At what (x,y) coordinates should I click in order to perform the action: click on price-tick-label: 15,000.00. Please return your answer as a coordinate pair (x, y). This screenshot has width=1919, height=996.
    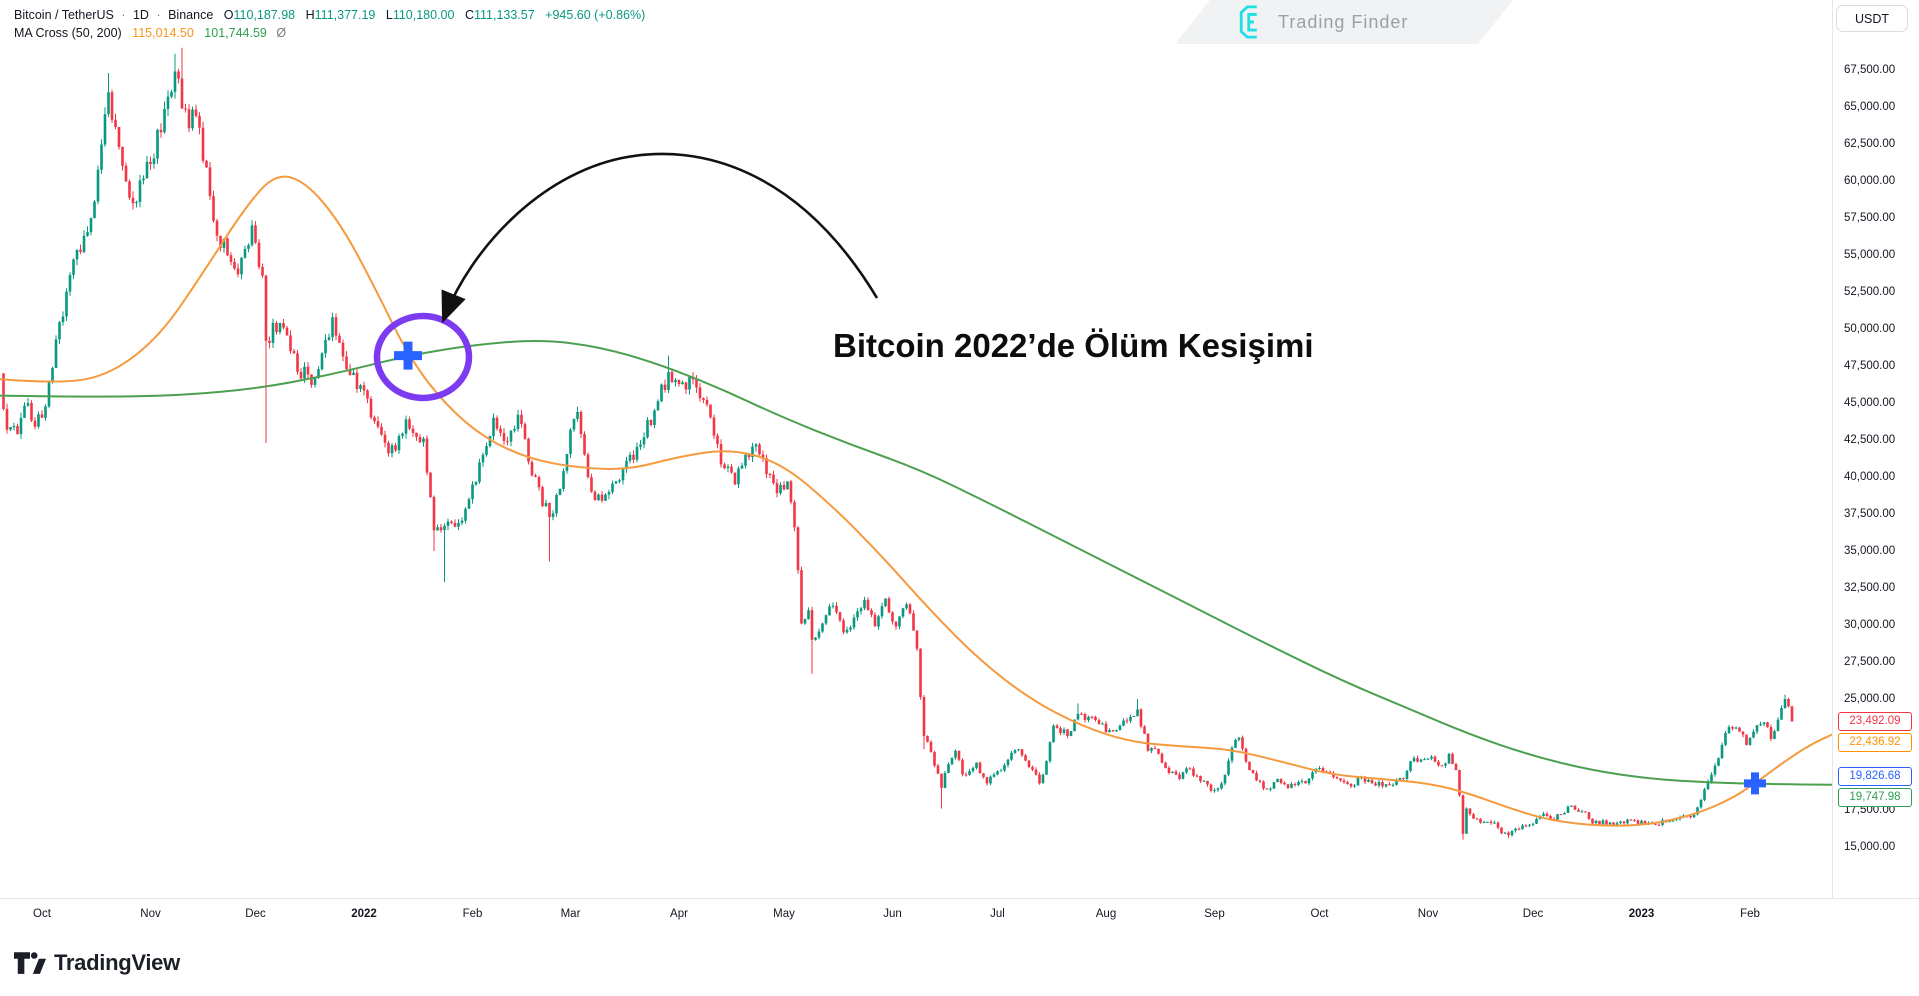
    Looking at the image, I should click on (1870, 847).